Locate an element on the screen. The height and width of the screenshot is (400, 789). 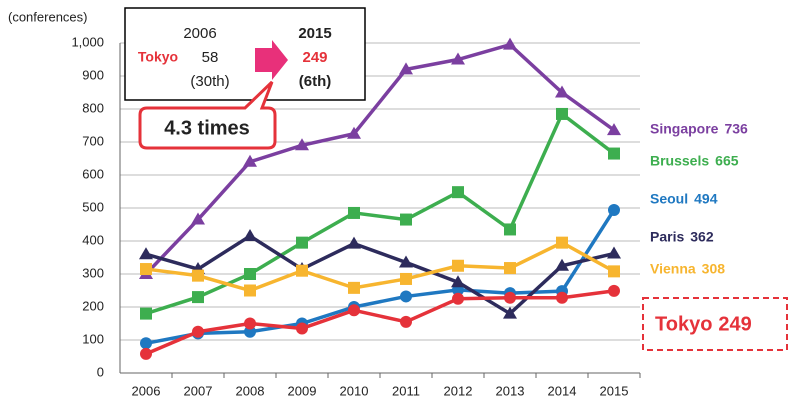
annotation-box: 2006 Tokyo 58 (30th) 2015 249 (6th) is located at coordinates (245, 54).